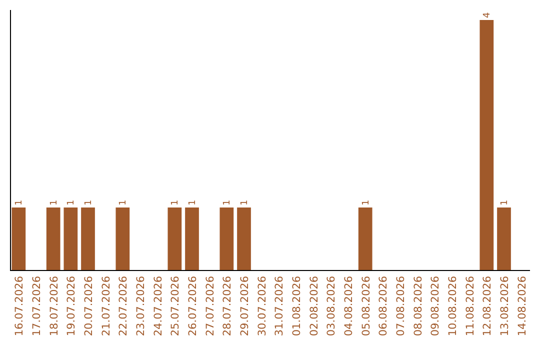  Describe the element at coordinates (124, 306) in the screenshot. I see `x-tick-label: 22.07.2026` at that location.